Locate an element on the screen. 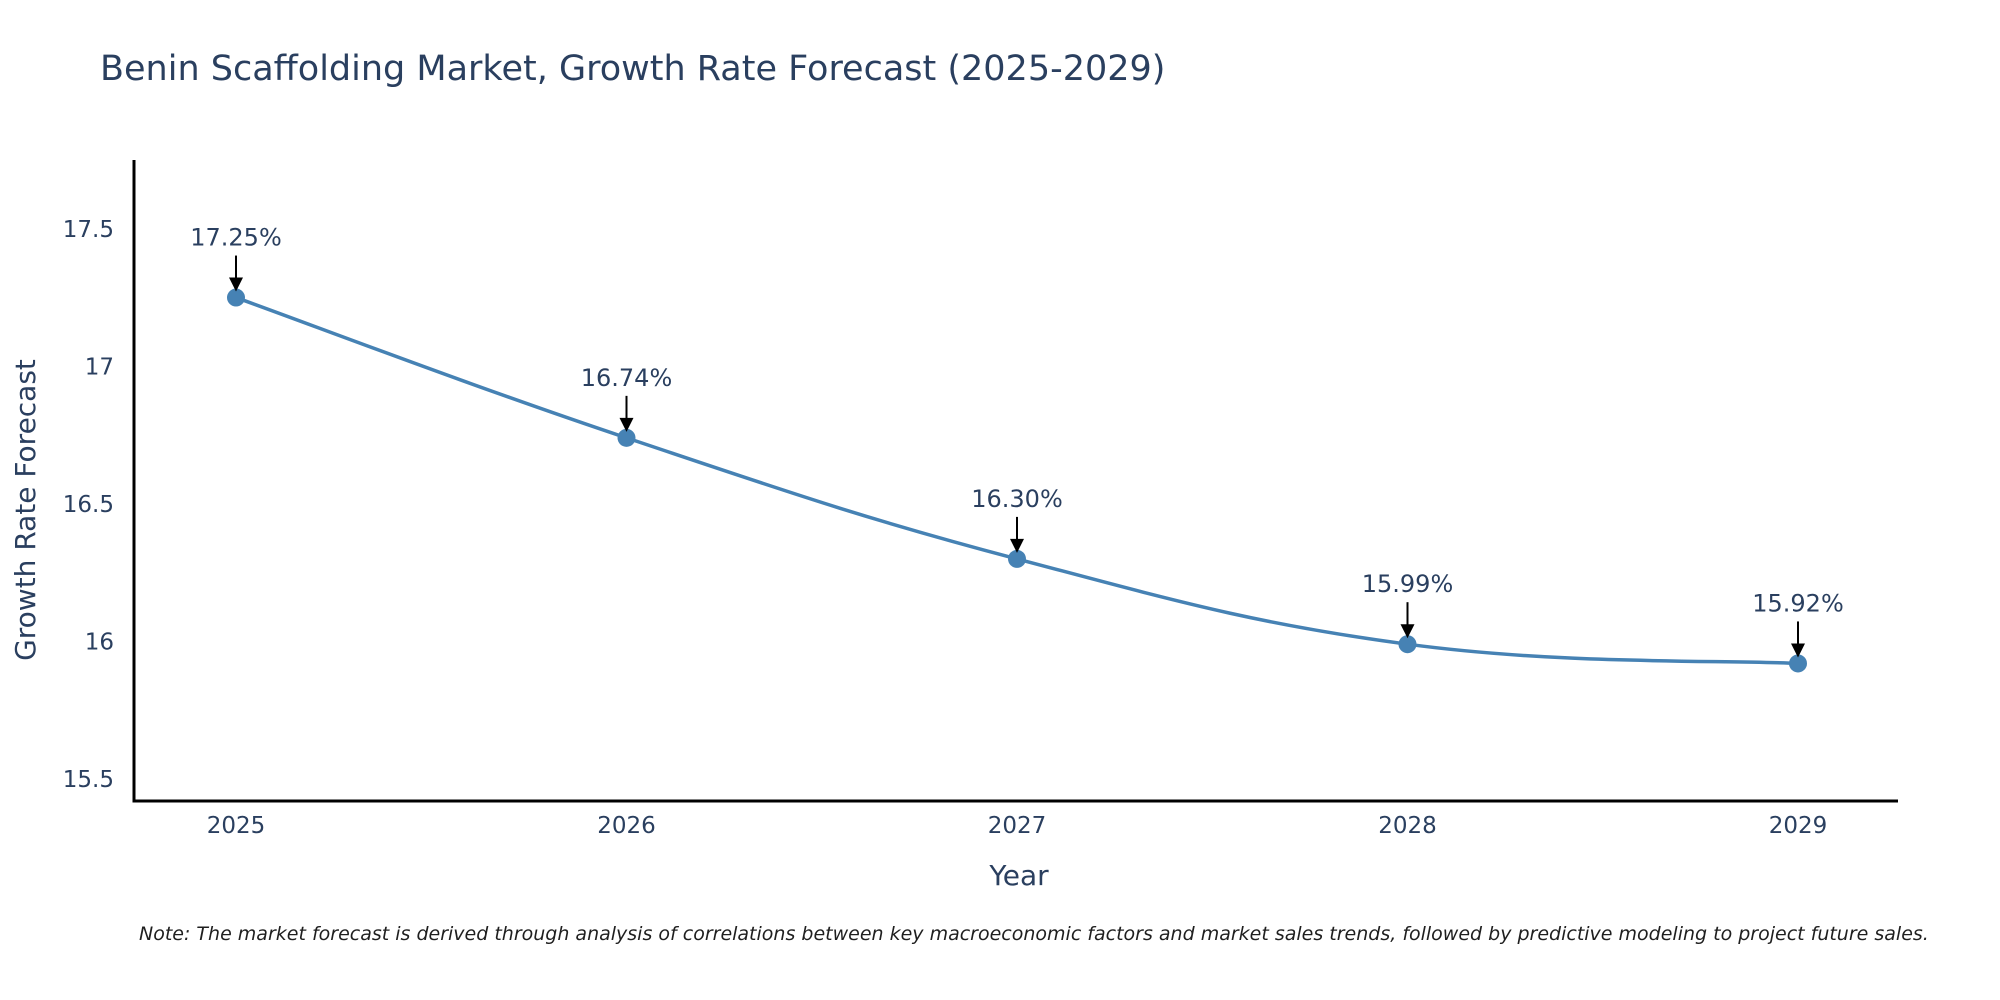 The height and width of the screenshot is (1000, 2000). x-tick-label: 2026 is located at coordinates (626, 826).